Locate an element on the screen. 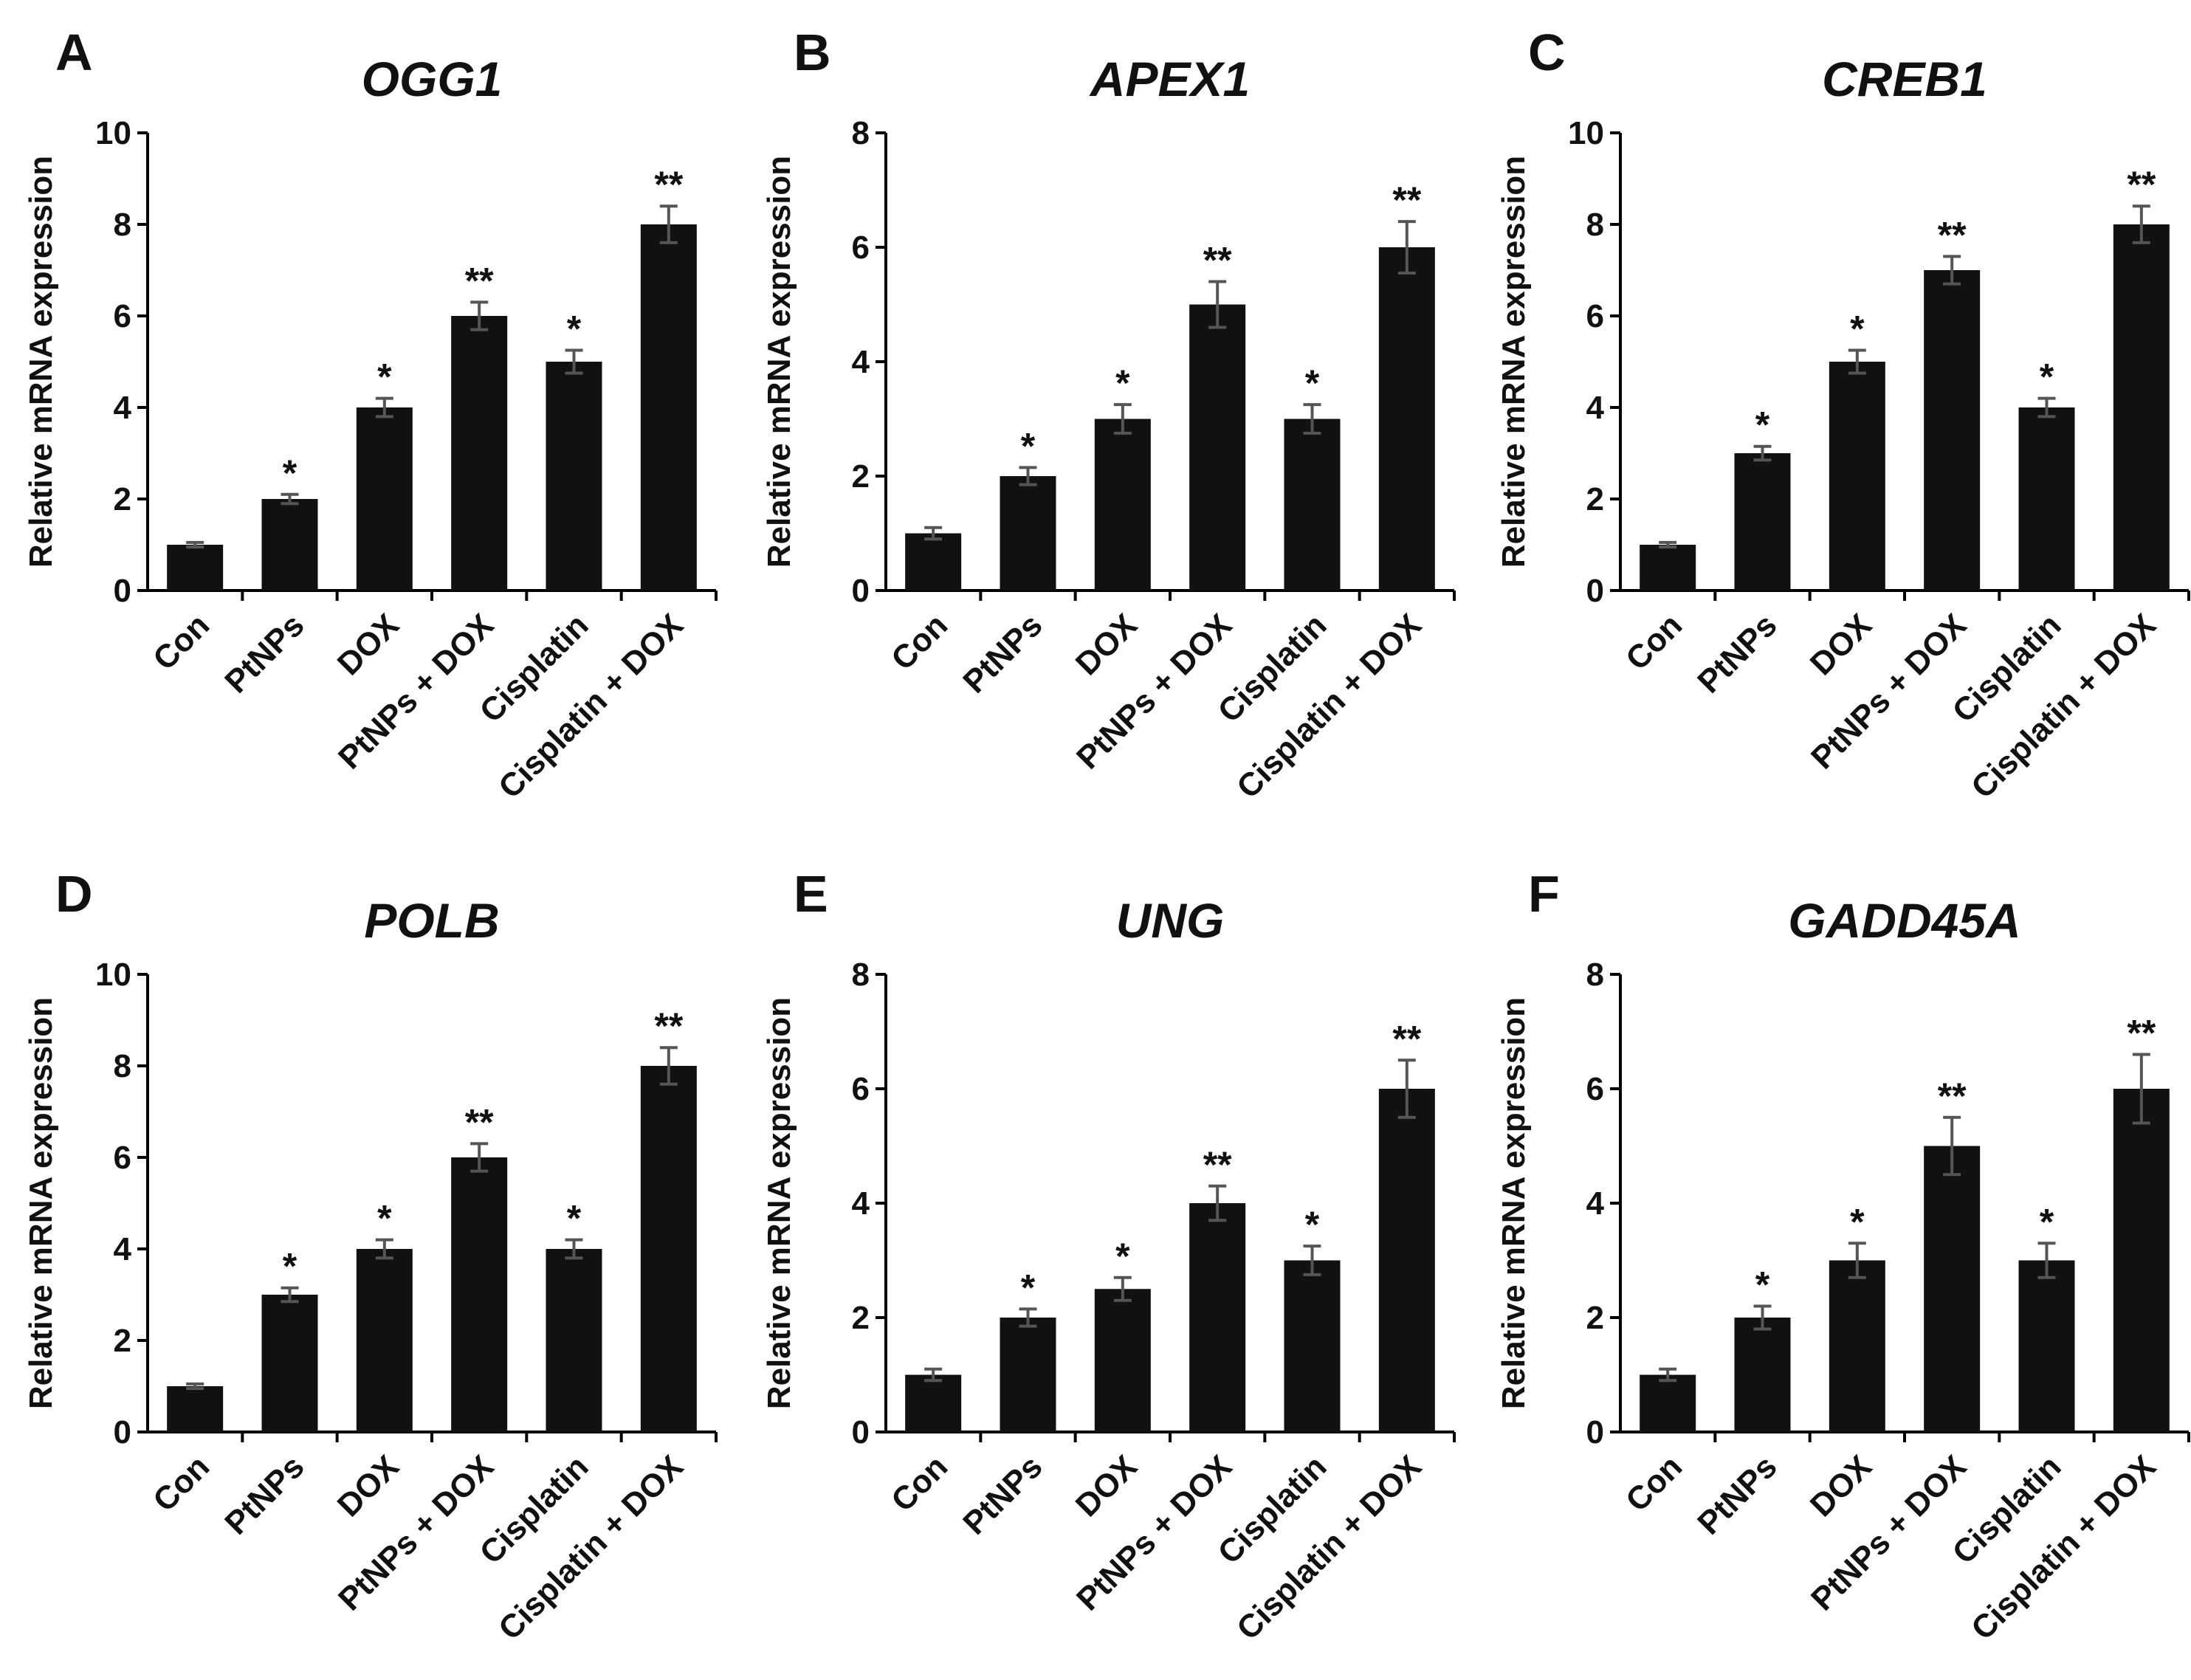 This screenshot has height=1680, width=2191. panel-letter: D is located at coordinates (74, 894).